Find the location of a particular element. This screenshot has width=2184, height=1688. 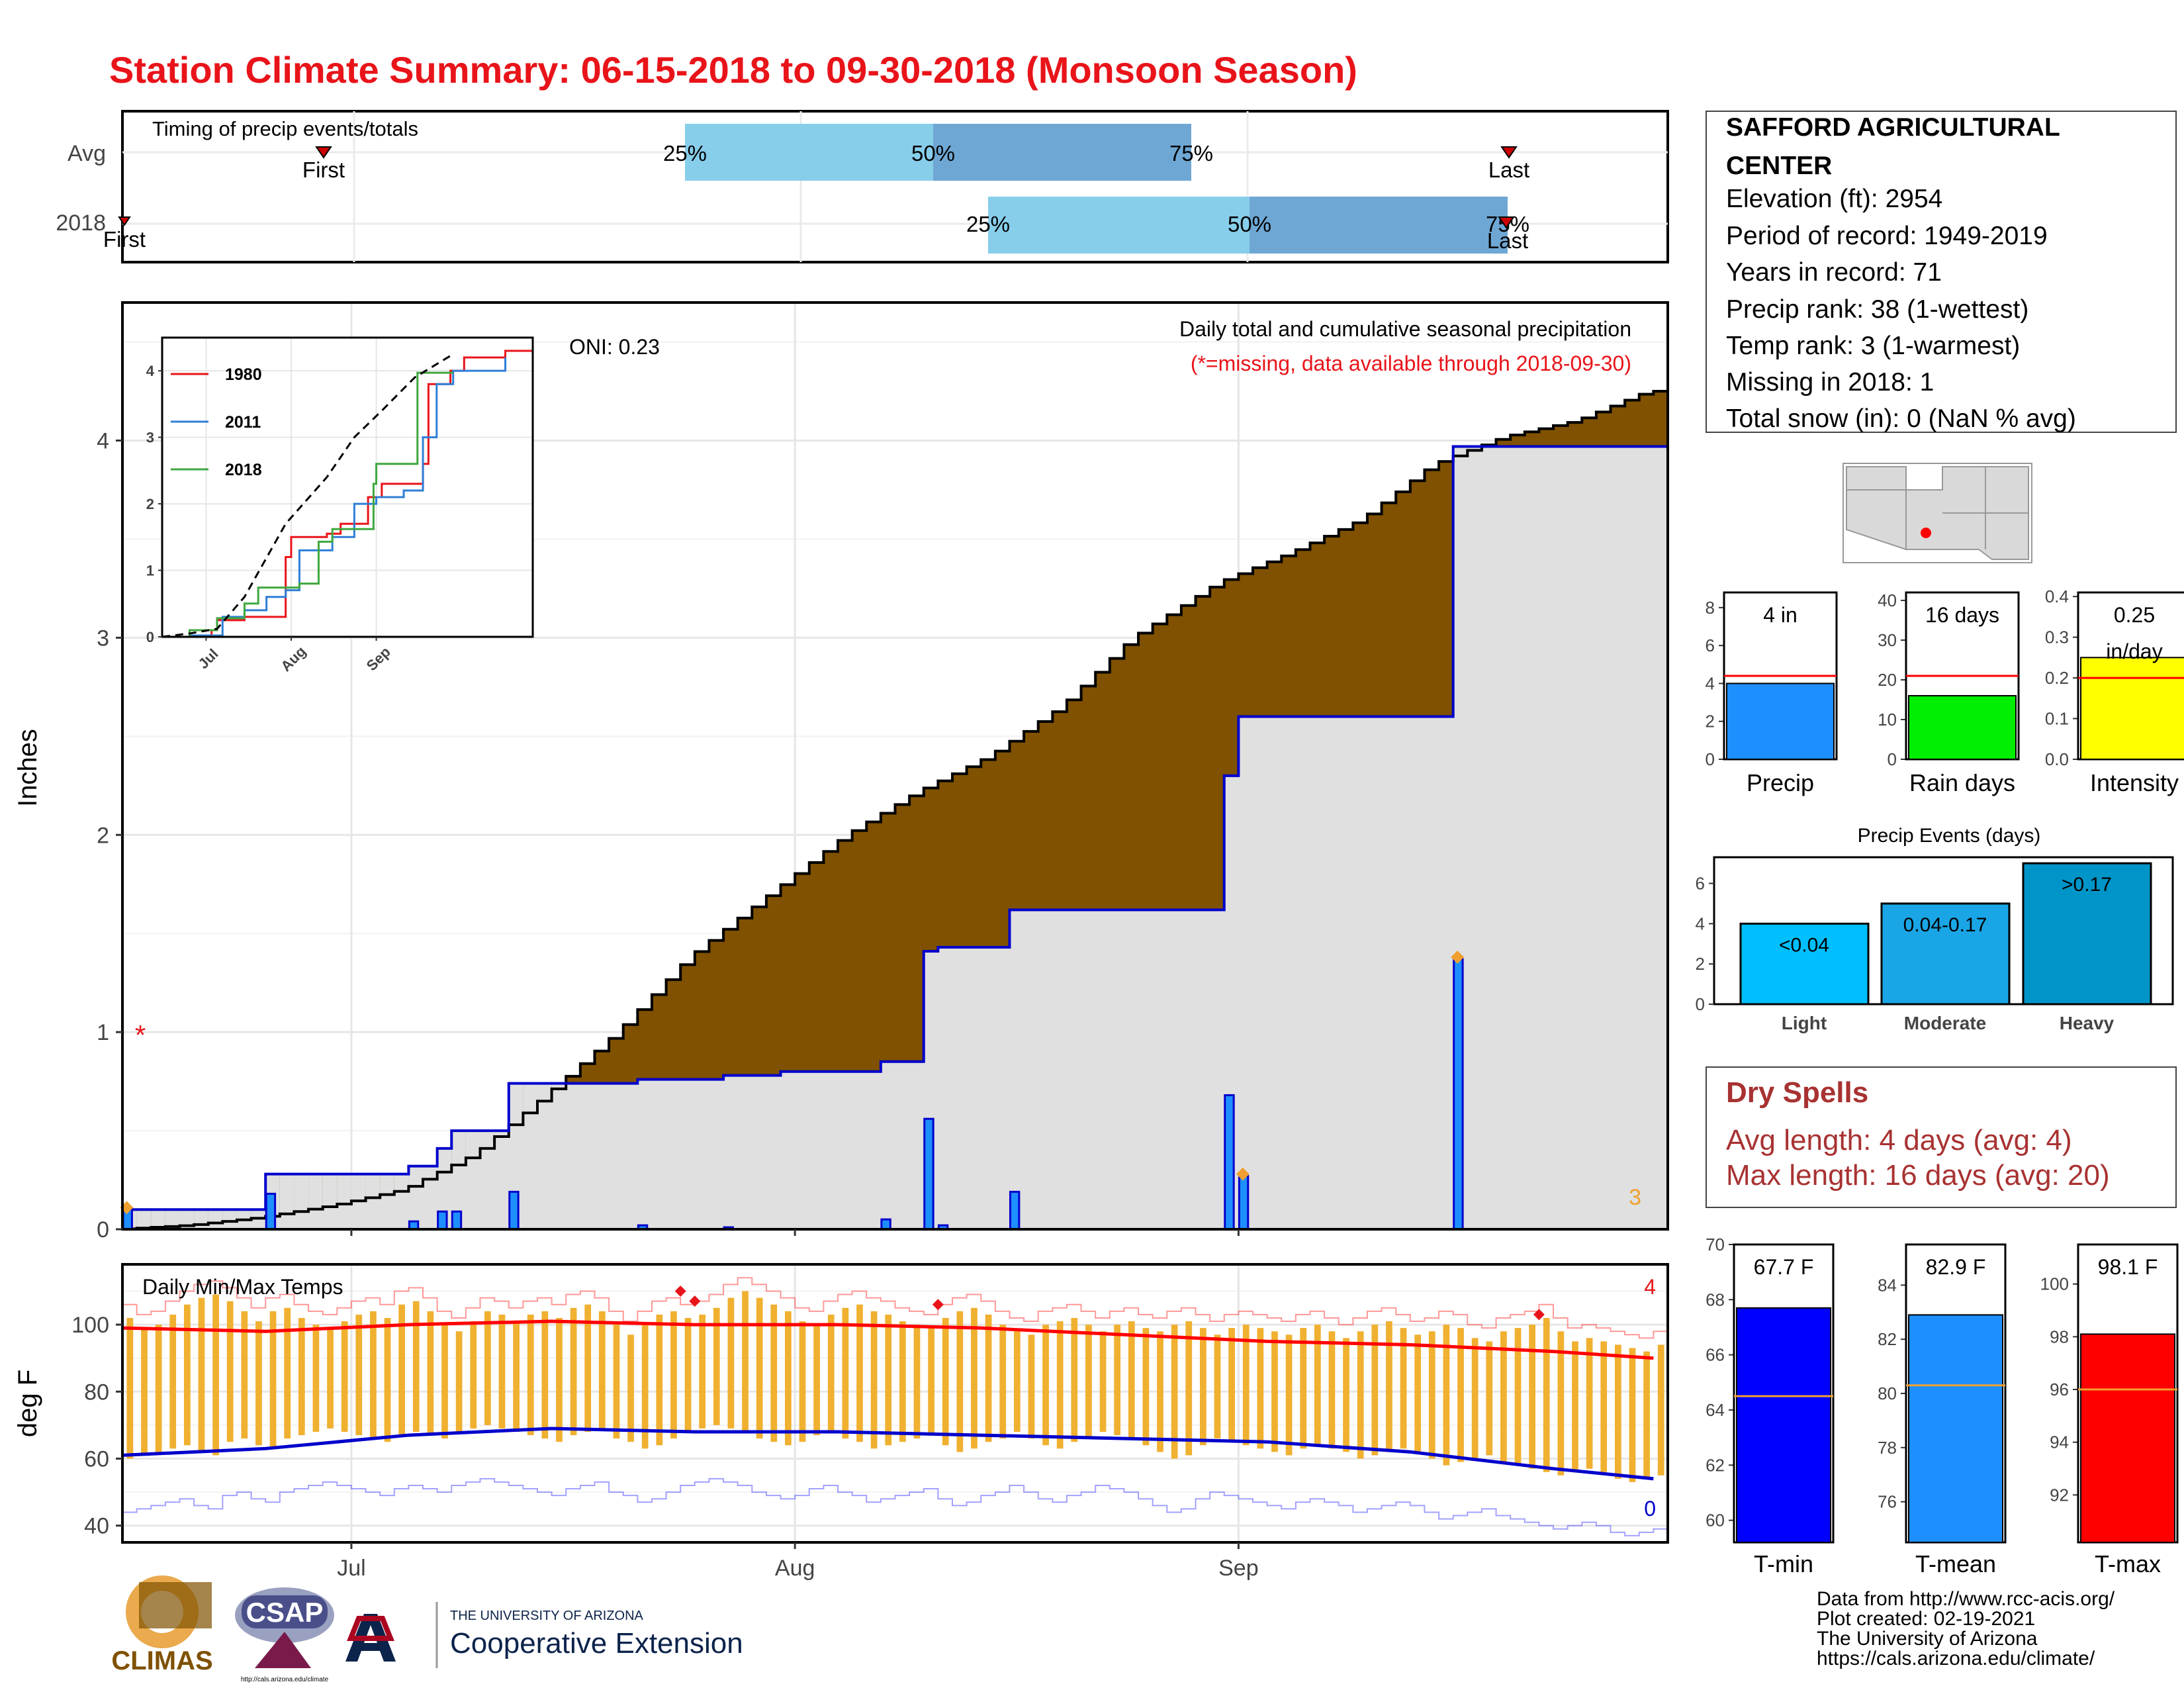

inset-y-tick-label: 3 is located at coordinates (150, 438).